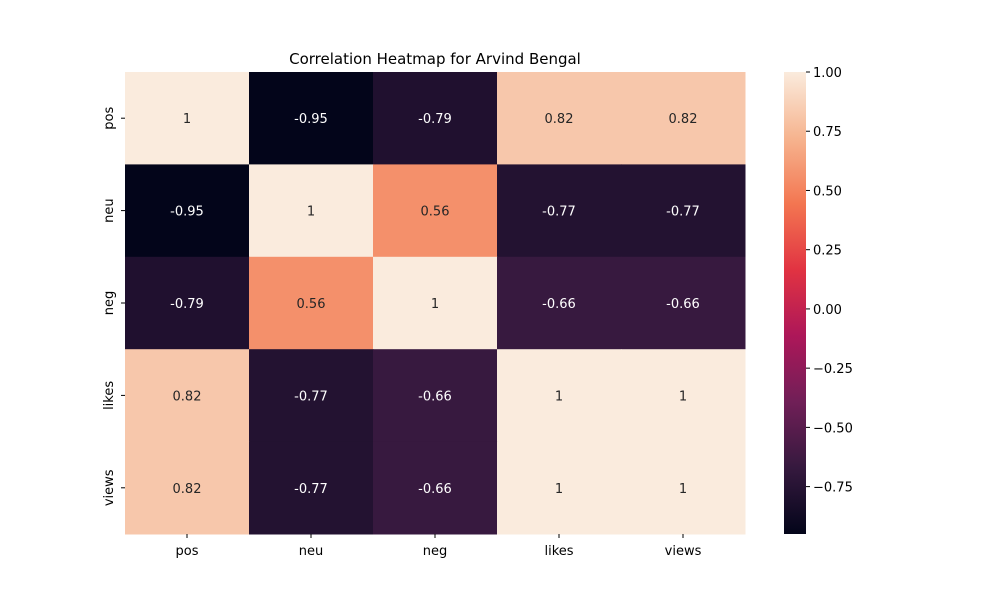 This screenshot has width=1000, height=600. I want to click on x-tick-label-views: views, so click(683, 551).